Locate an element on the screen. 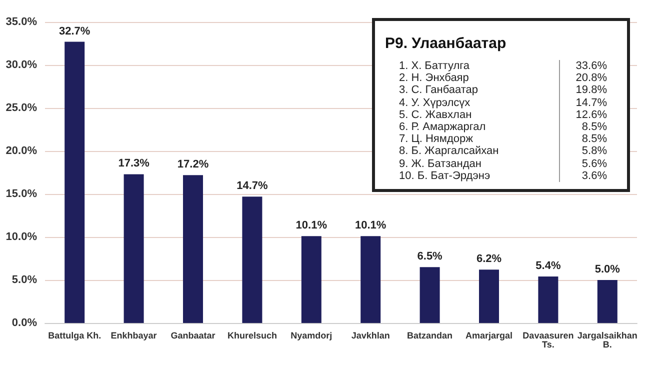 This screenshot has height=378, width=645. y-tick-label: 5.0% is located at coordinates (25, 280).